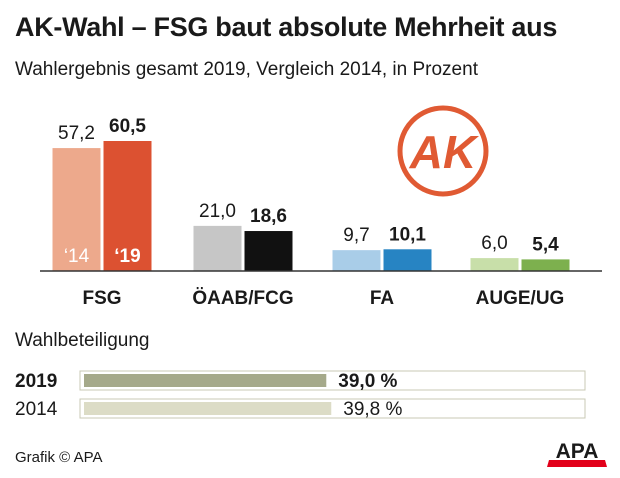  What do you see at coordinates (367, 381) in the screenshot?
I see `turnout-value-2019: 39,0 %` at bounding box center [367, 381].